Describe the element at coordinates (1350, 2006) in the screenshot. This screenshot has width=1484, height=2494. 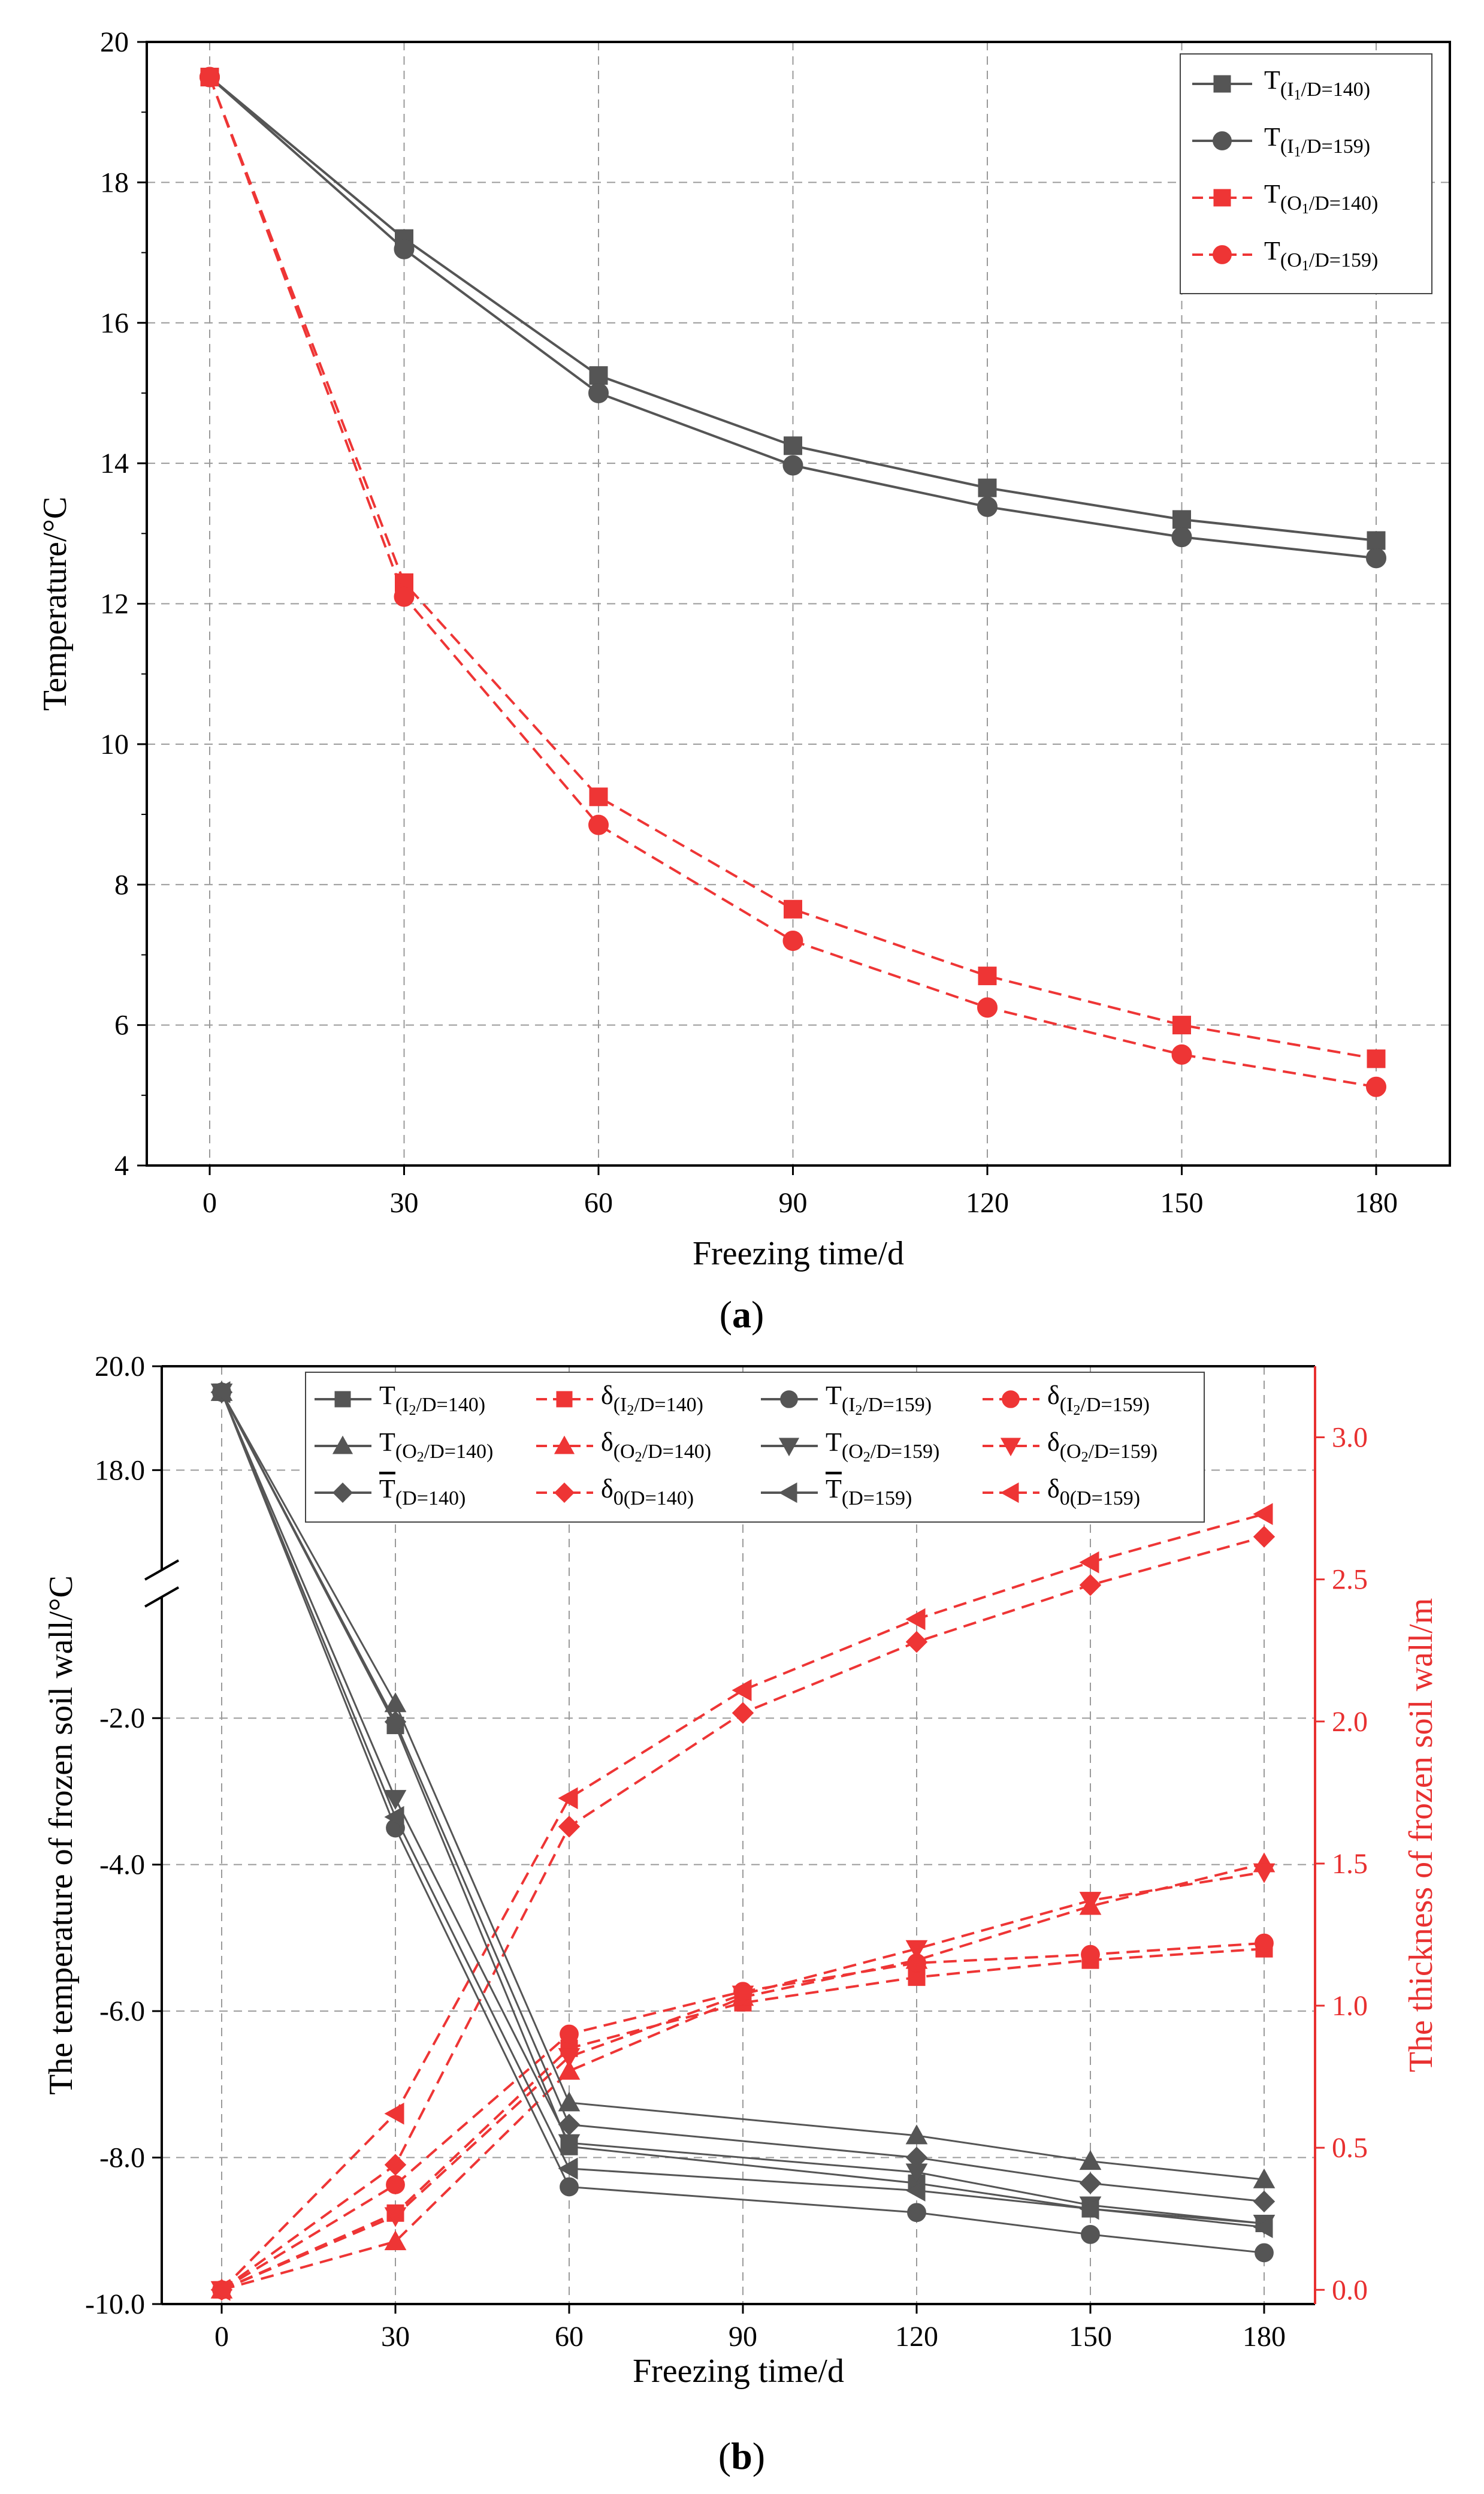
I see `y-right-tick-label: 1.0` at that location.